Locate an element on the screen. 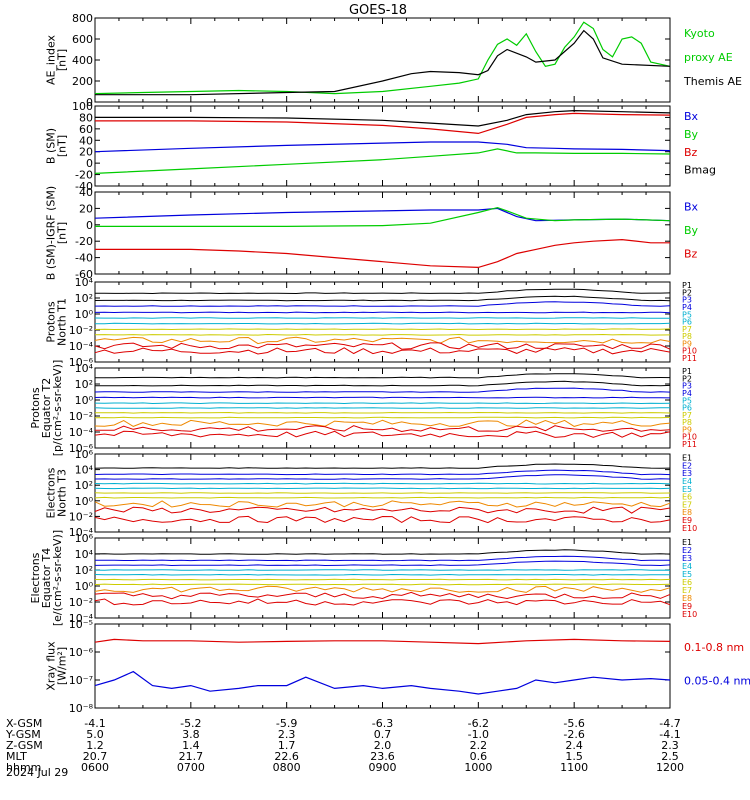 The width and height of the screenshot is (750, 800). y-axis-label: AE_index is located at coordinates (51, 59).